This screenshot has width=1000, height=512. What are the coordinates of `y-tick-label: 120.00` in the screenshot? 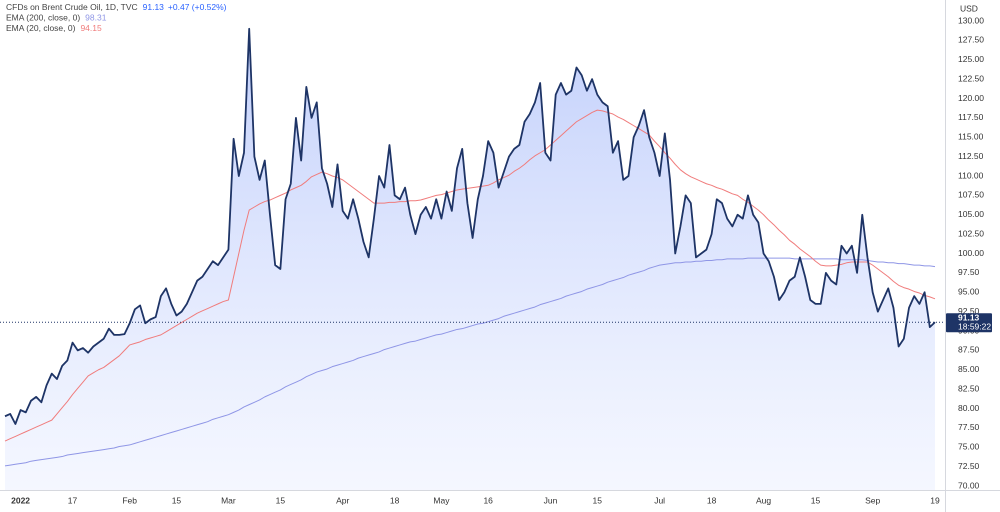 It's located at (971, 98).